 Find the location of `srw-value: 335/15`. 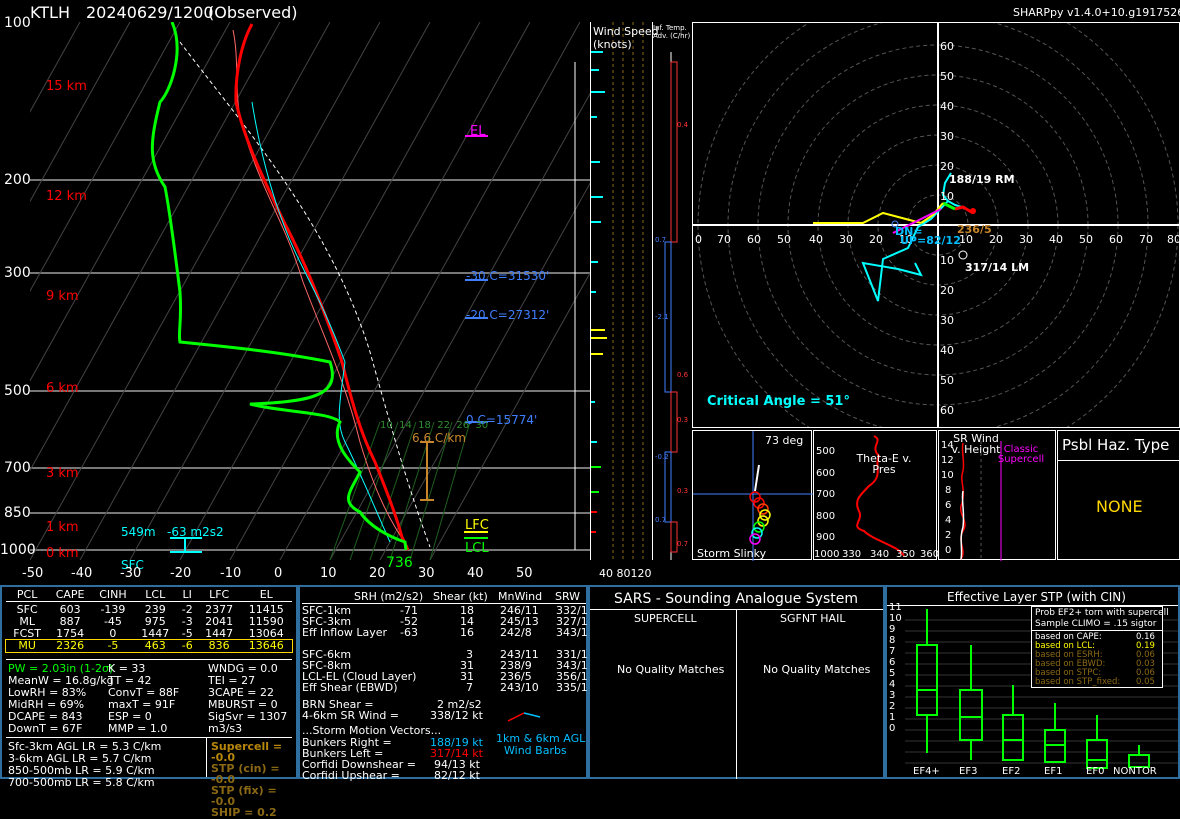

srw-value: 335/15 is located at coordinates (575, 687).